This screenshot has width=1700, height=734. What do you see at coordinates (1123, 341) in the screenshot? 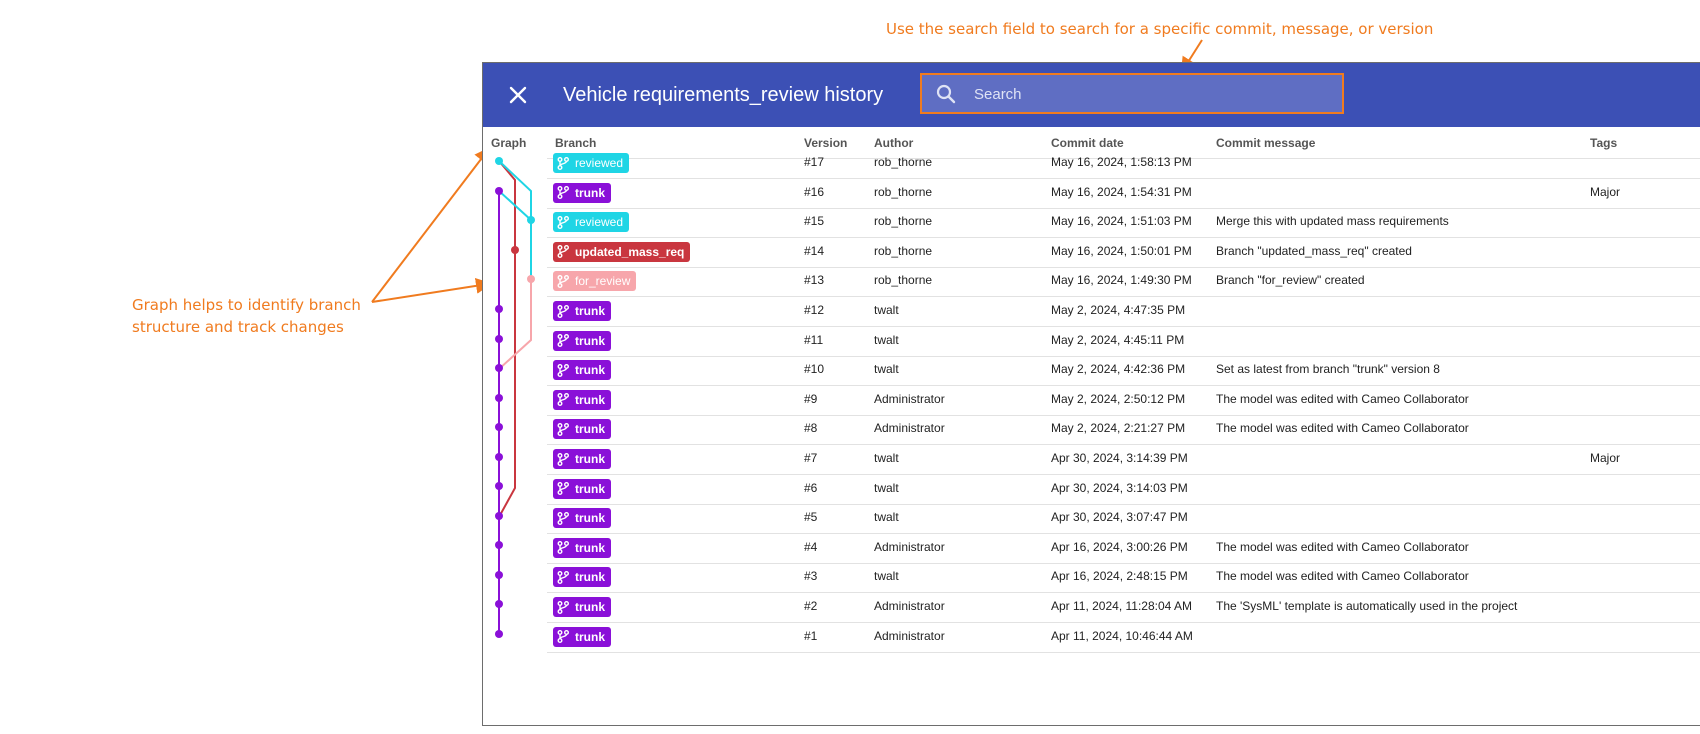
I see `table-row: trunk #11 twalt May 2, 2024, 4:45:11 PM` at bounding box center [1123, 341].